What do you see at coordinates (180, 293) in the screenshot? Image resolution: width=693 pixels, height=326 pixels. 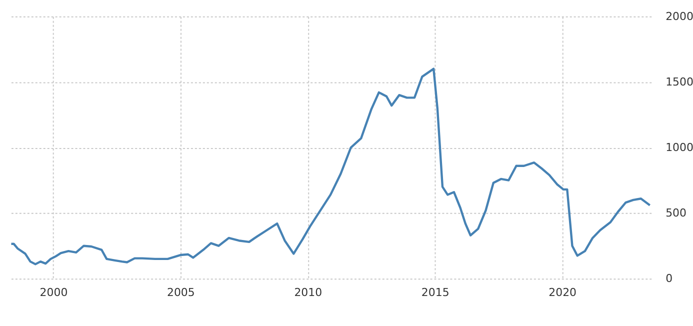 I see `x-tick-label: 2005` at bounding box center [180, 293].